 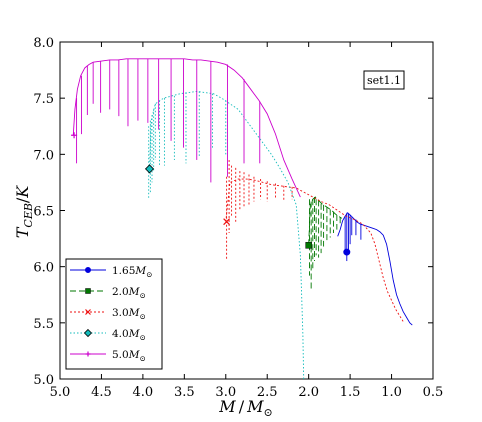 I want to click on legend-label: 3.0M⊙, so click(x=129, y=314).